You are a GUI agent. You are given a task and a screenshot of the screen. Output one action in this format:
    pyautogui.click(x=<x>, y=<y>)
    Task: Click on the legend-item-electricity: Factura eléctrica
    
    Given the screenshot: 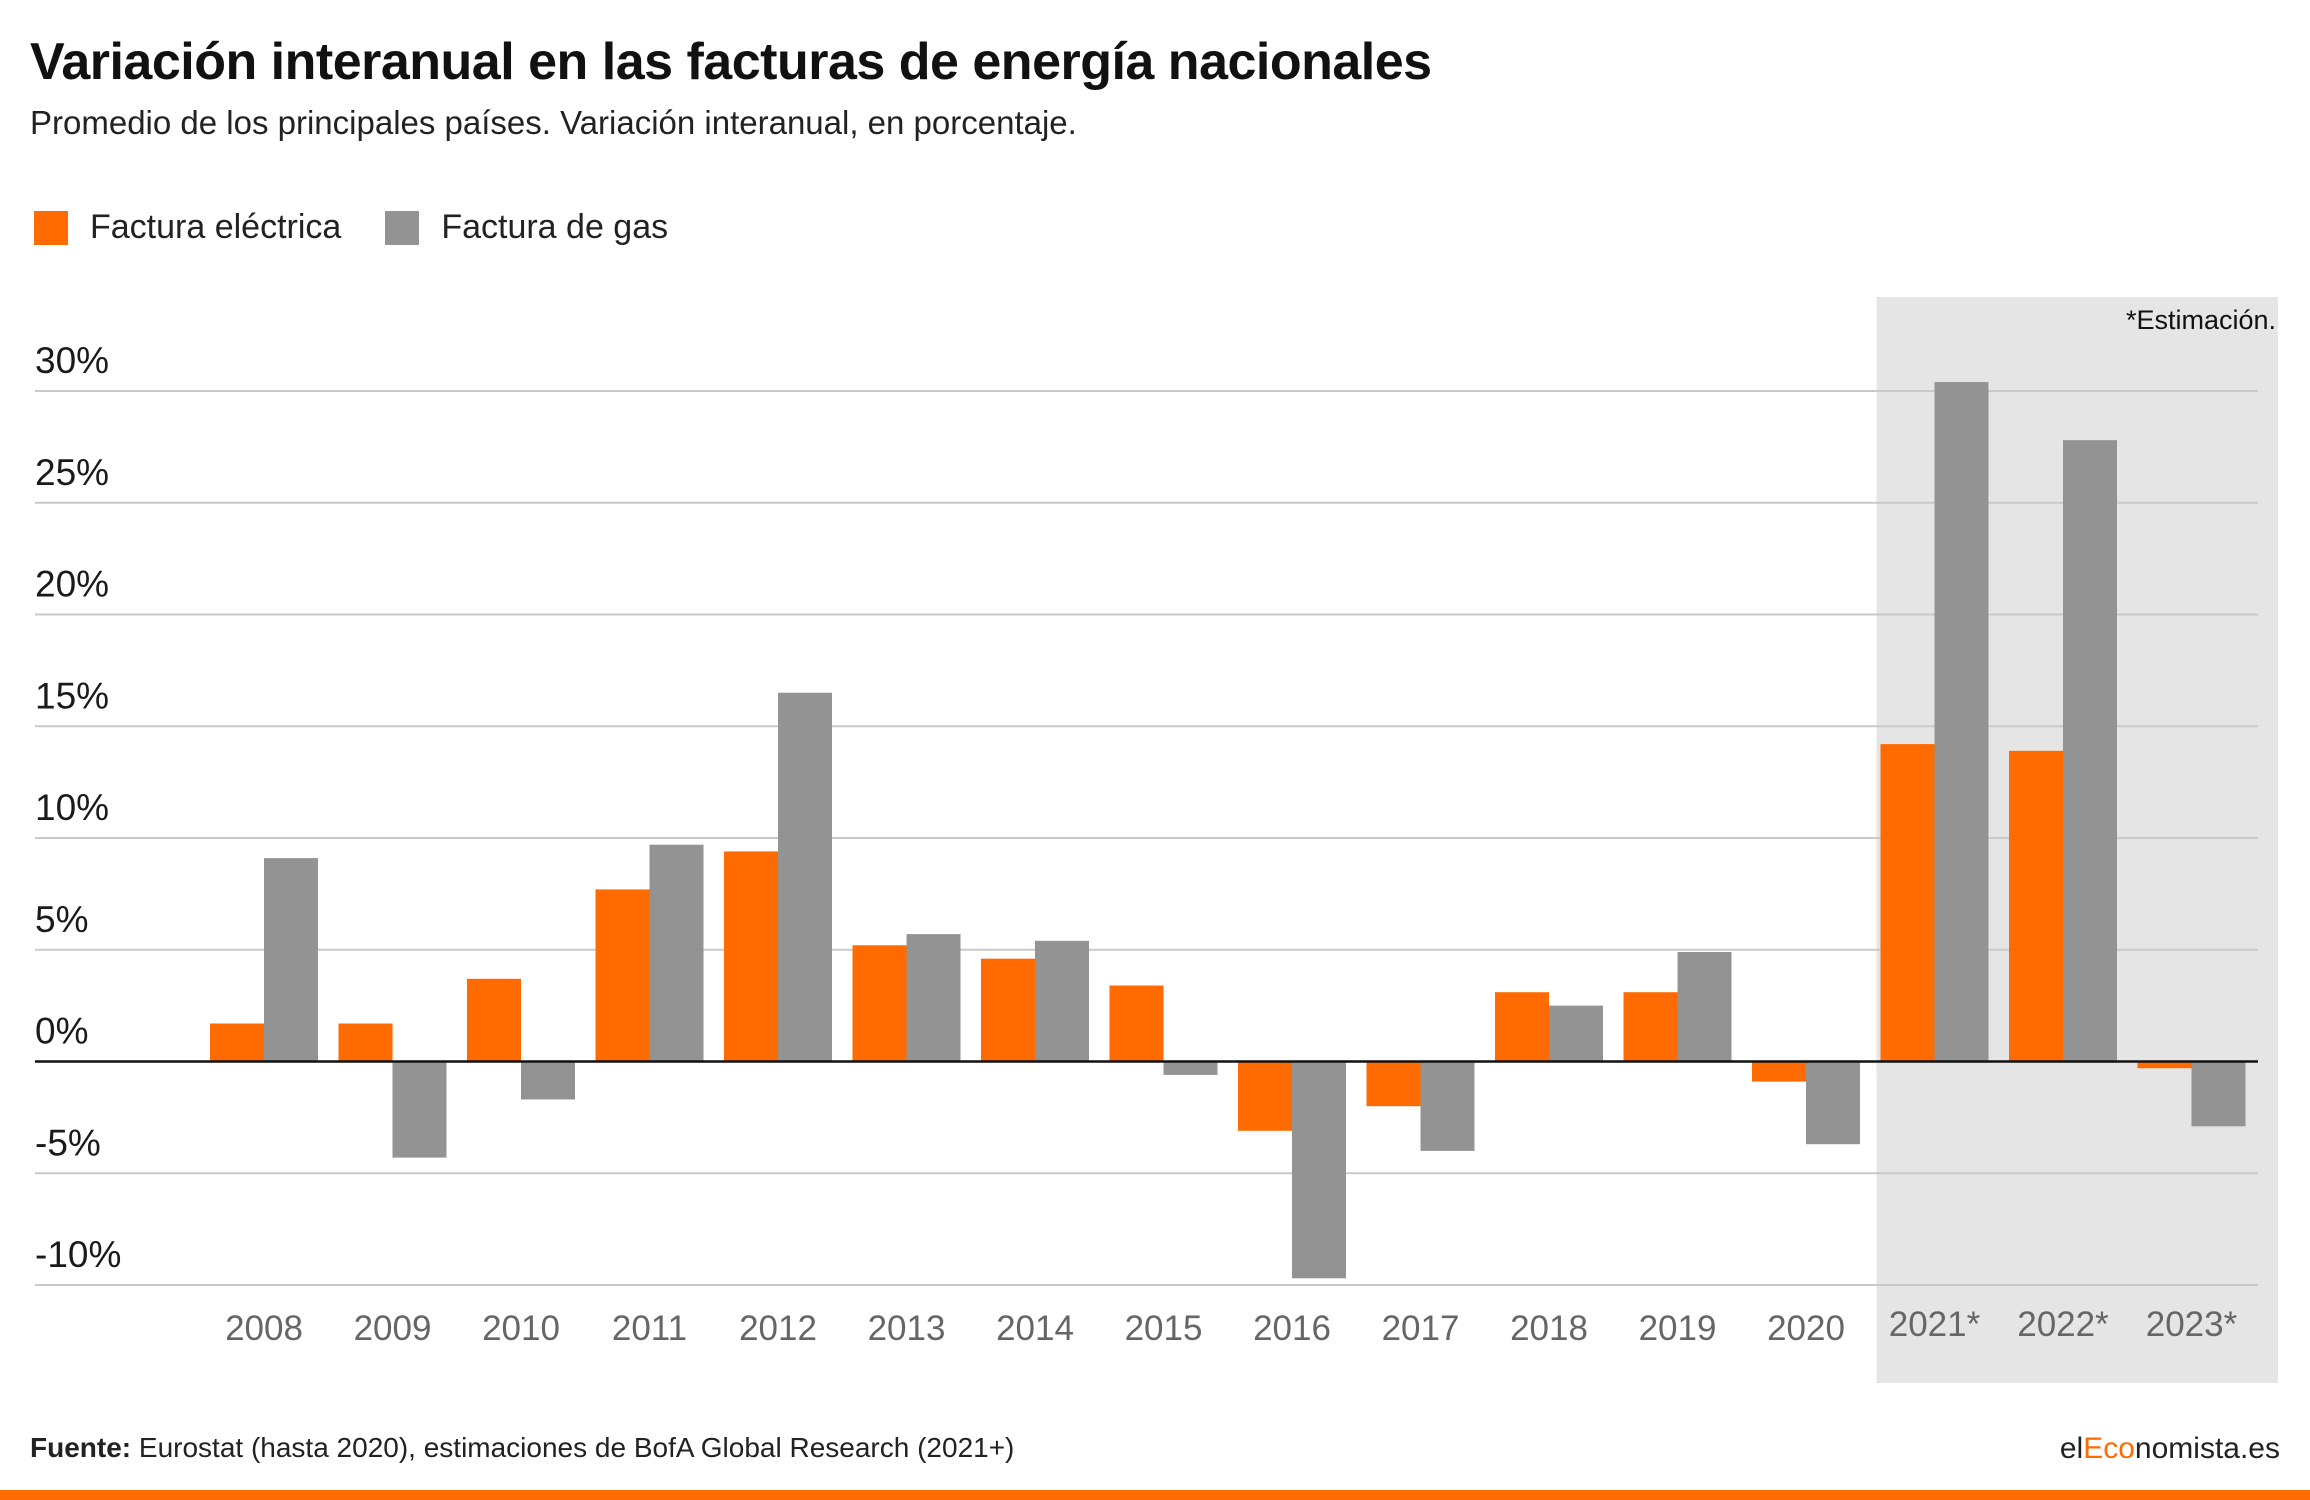 What is the action you would take?
    pyautogui.click(x=187, y=227)
    